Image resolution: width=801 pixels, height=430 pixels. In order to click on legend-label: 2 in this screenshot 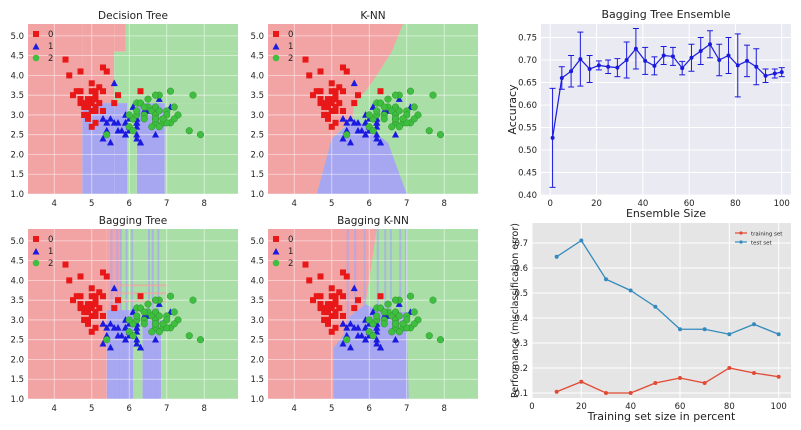, I will do `click(290, 264)`.